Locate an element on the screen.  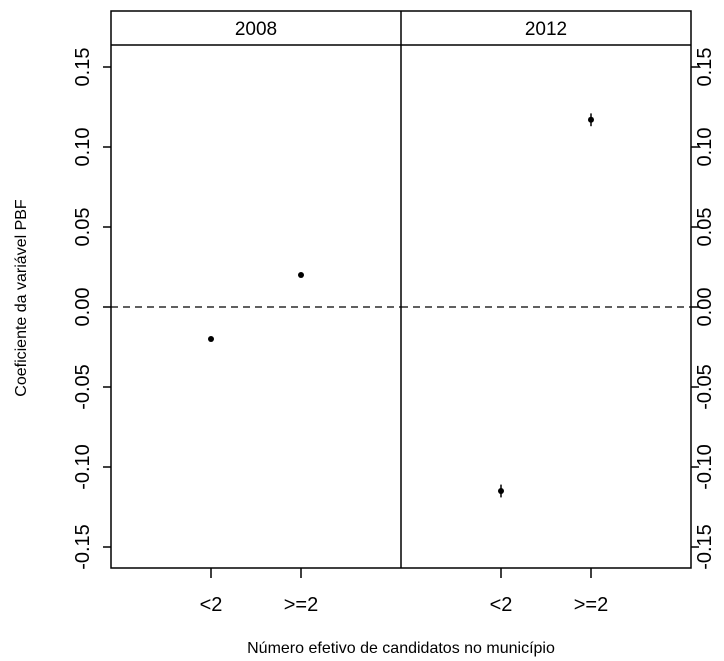
y-tick-label-right: 0.15 is located at coordinates (705, 67).